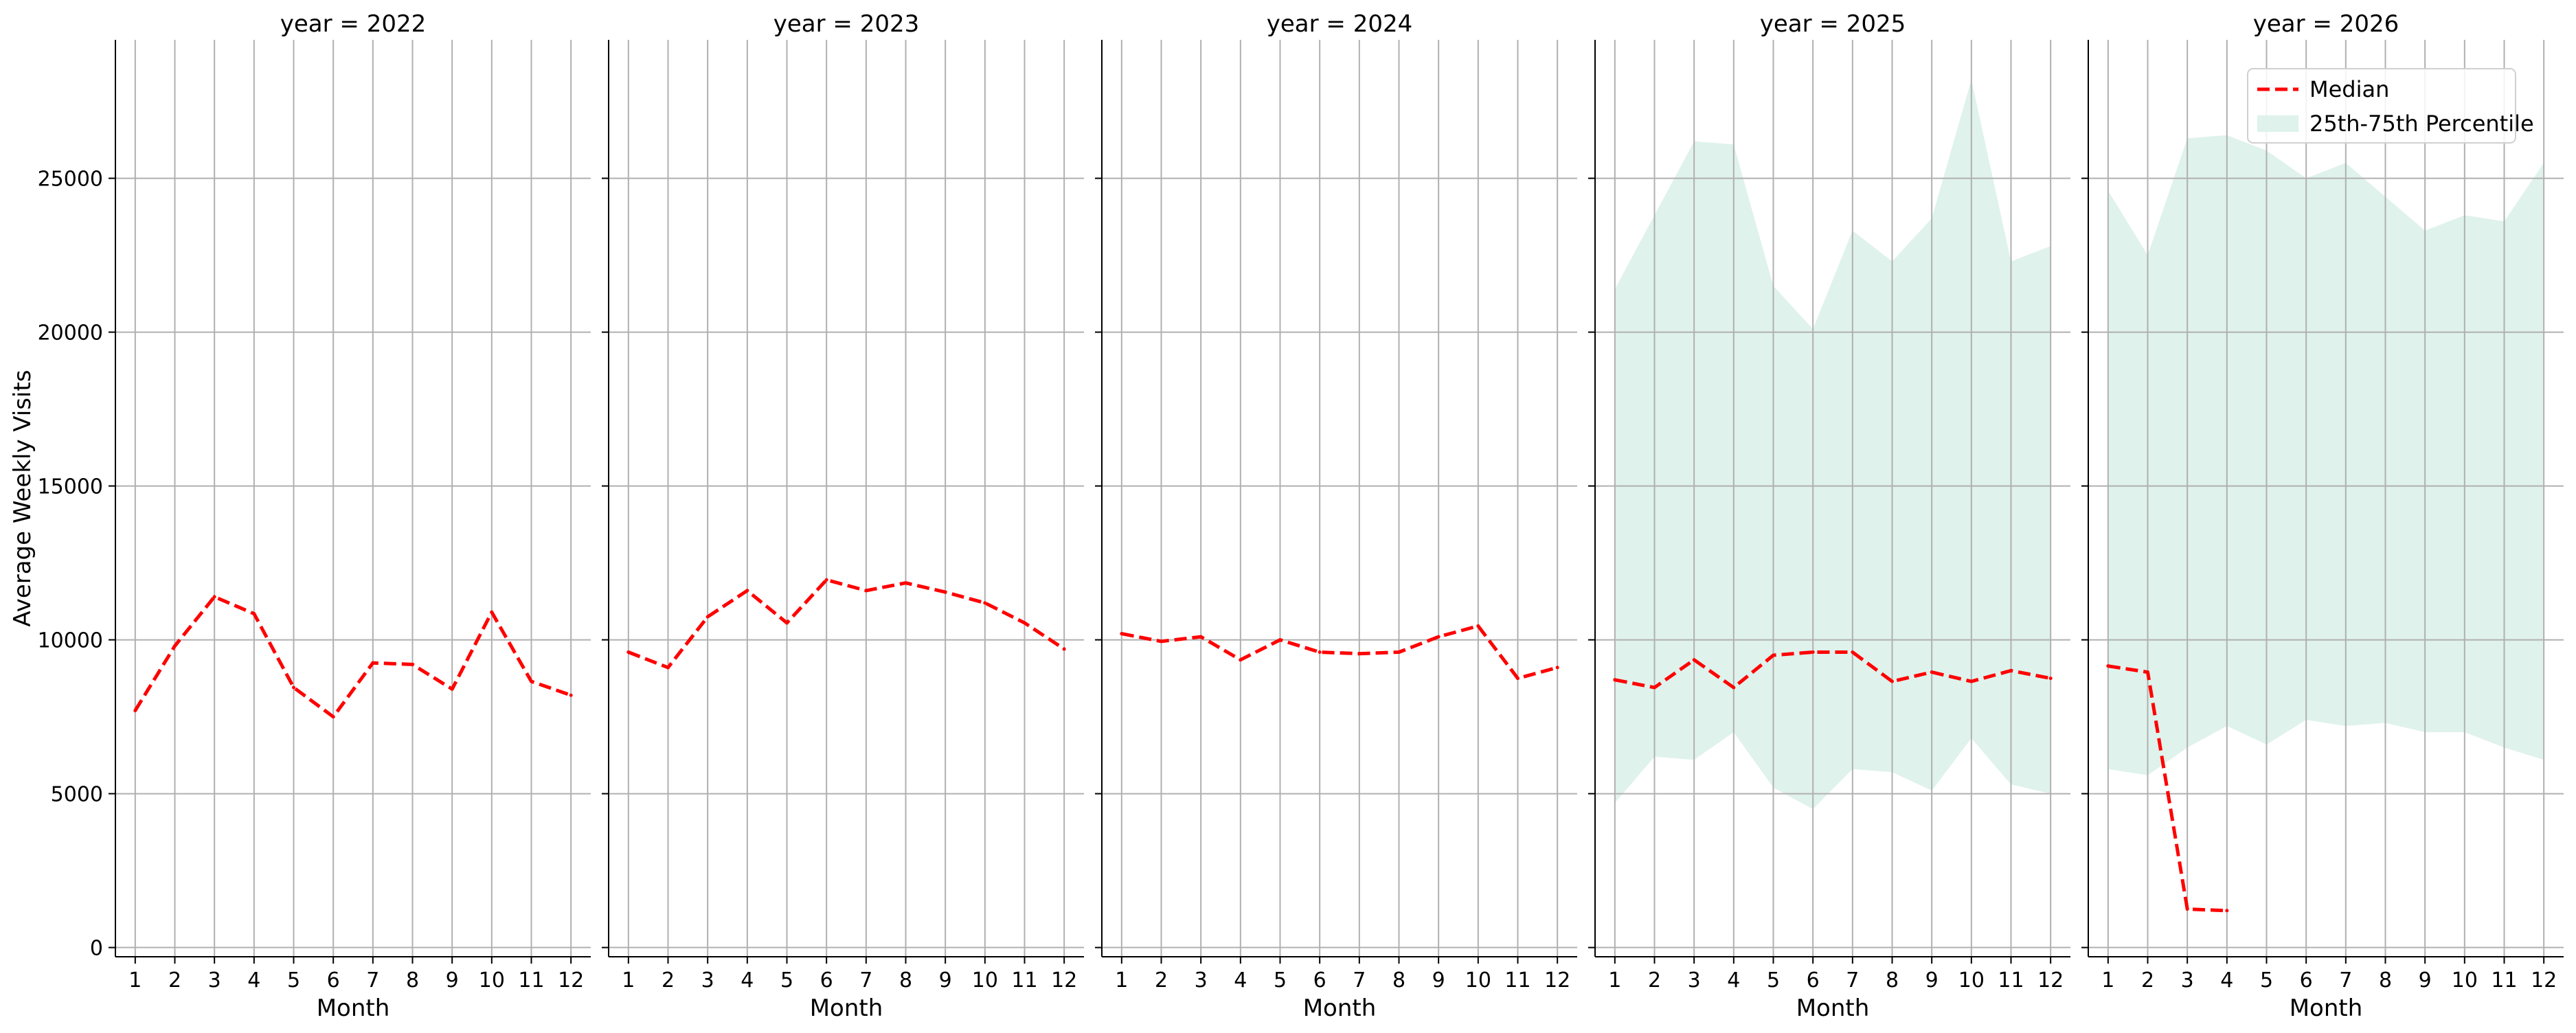  I want to click on legend-band-swatch, so click(2277, 123).